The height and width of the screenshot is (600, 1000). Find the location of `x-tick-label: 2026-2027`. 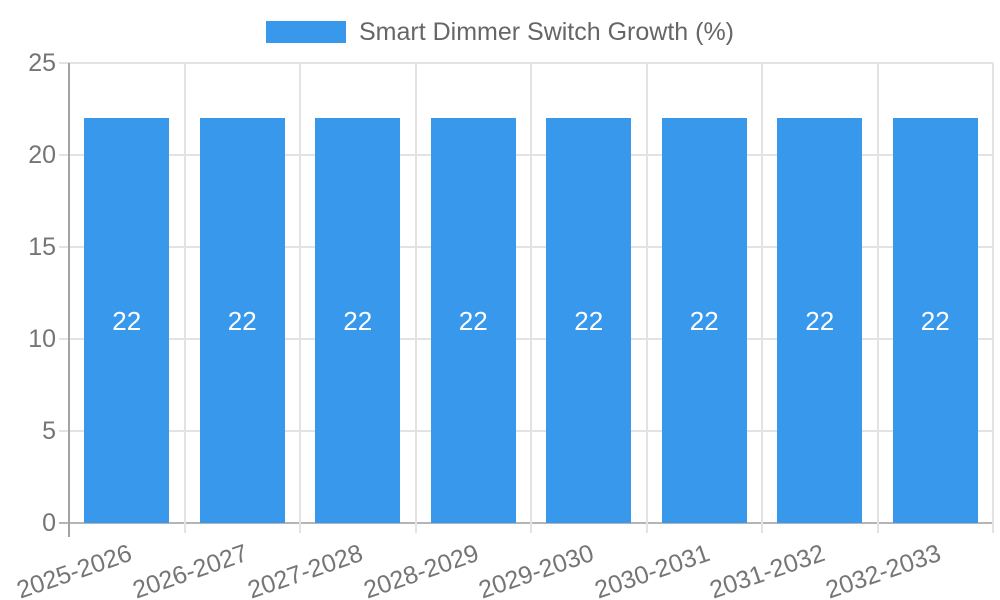

x-tick-label: 2026-2027 is located at coordinates (190, 569).